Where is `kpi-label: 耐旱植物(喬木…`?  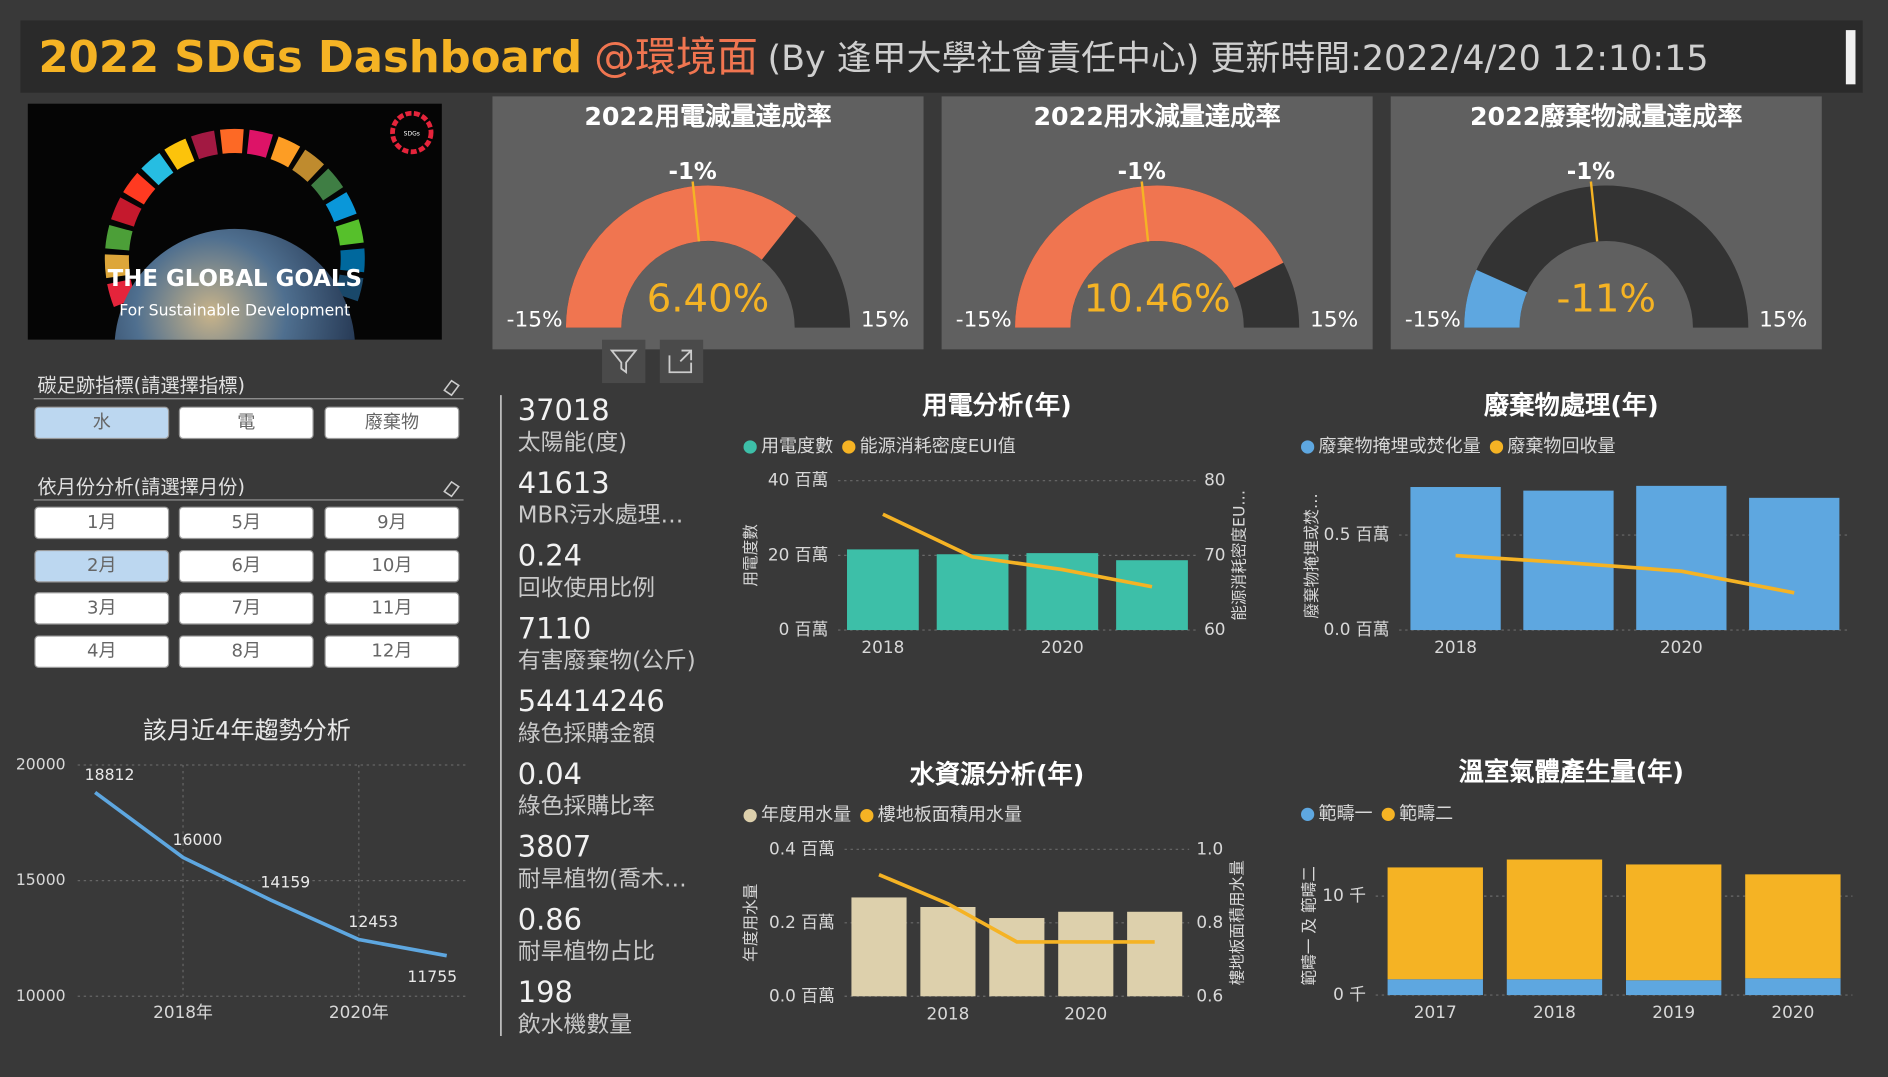
kpi-label: 耐旱植物(喬木… is located at coordinates (602, 879).